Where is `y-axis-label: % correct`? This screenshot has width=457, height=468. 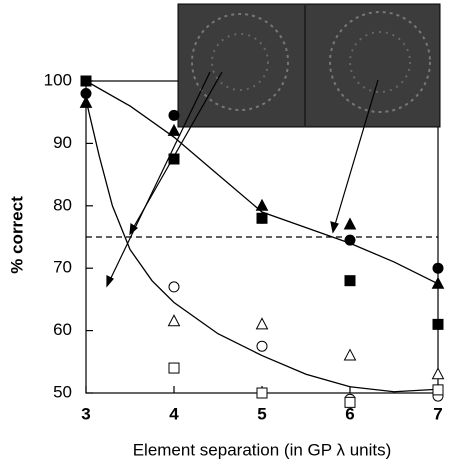
y-axis-label: % correct is located at coordinates (16, 235).